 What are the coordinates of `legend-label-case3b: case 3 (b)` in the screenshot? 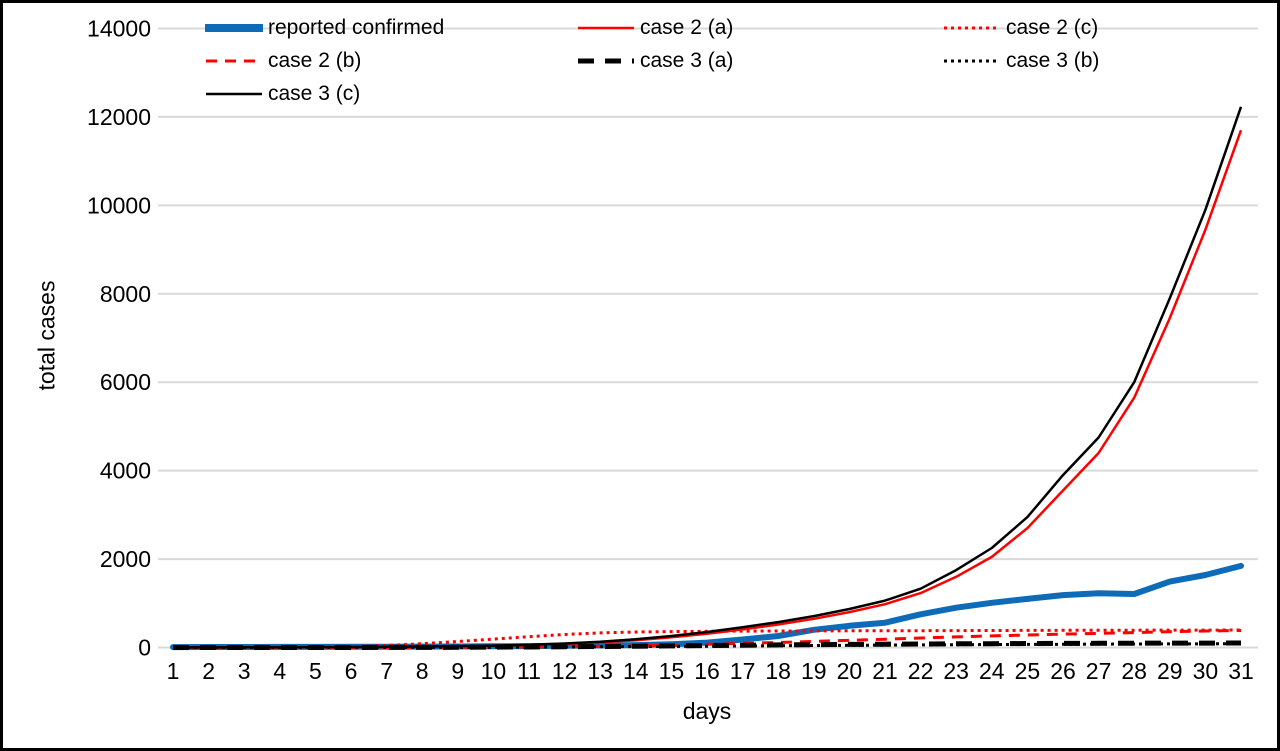 It's located at (1053, 60).